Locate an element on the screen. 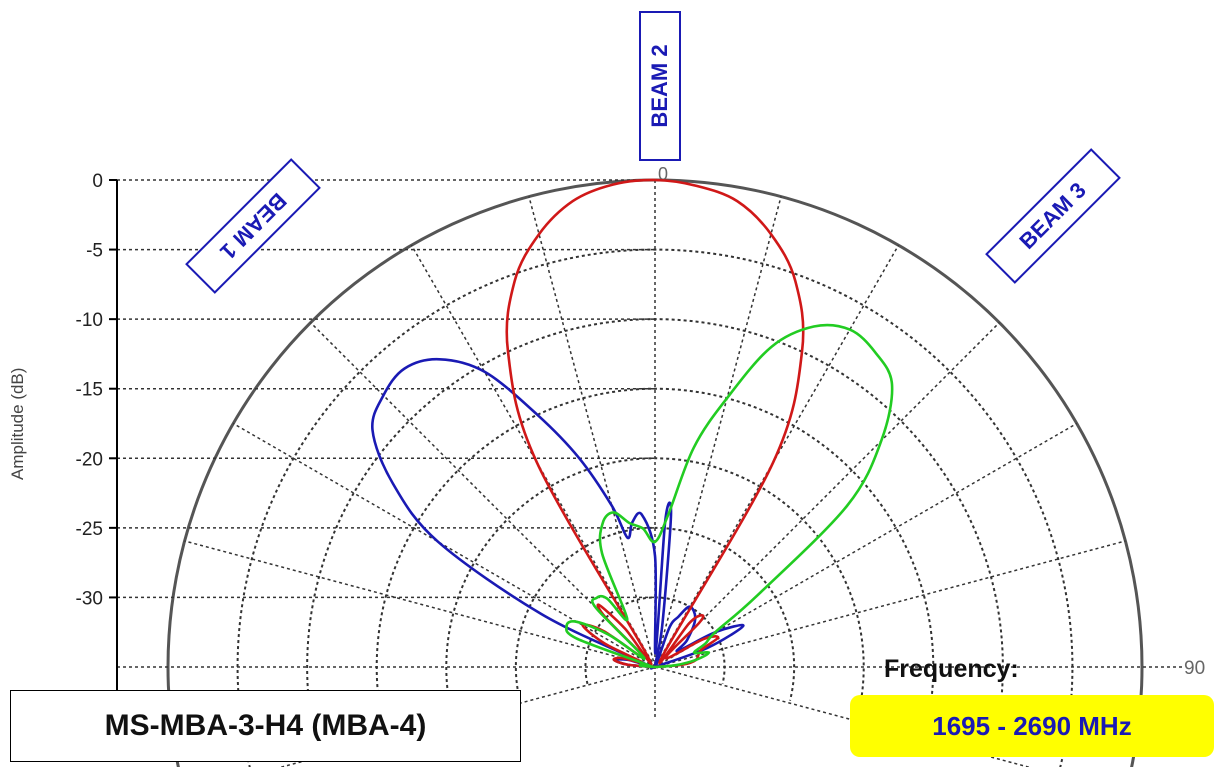 Image resolution: width=1229 pixels, height=767 pixels. amplitude-axis: 0 -5 -10 -15 -20 -25 -30 is located at coordinates (97, 434).